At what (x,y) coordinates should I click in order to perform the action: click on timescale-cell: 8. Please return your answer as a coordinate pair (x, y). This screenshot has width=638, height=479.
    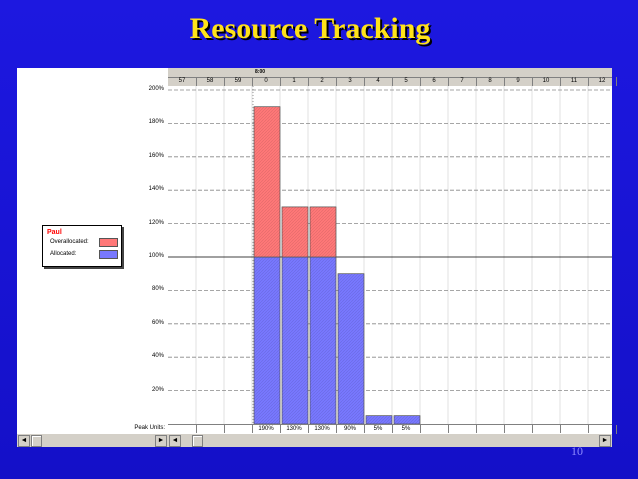
    Looking at the image, I should click on (490, 81).